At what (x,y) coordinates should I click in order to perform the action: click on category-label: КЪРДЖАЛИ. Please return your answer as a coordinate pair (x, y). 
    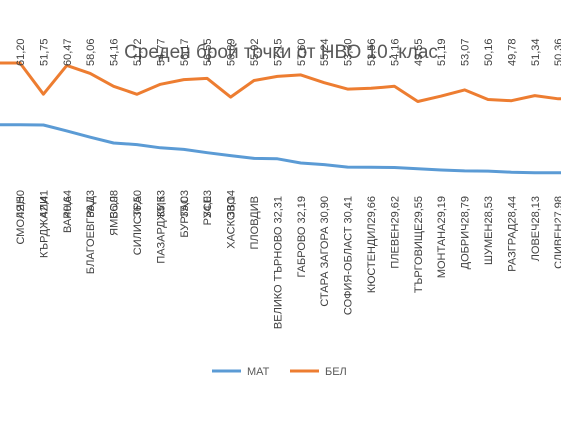
    Looking at the image, I should click on (44, 227).